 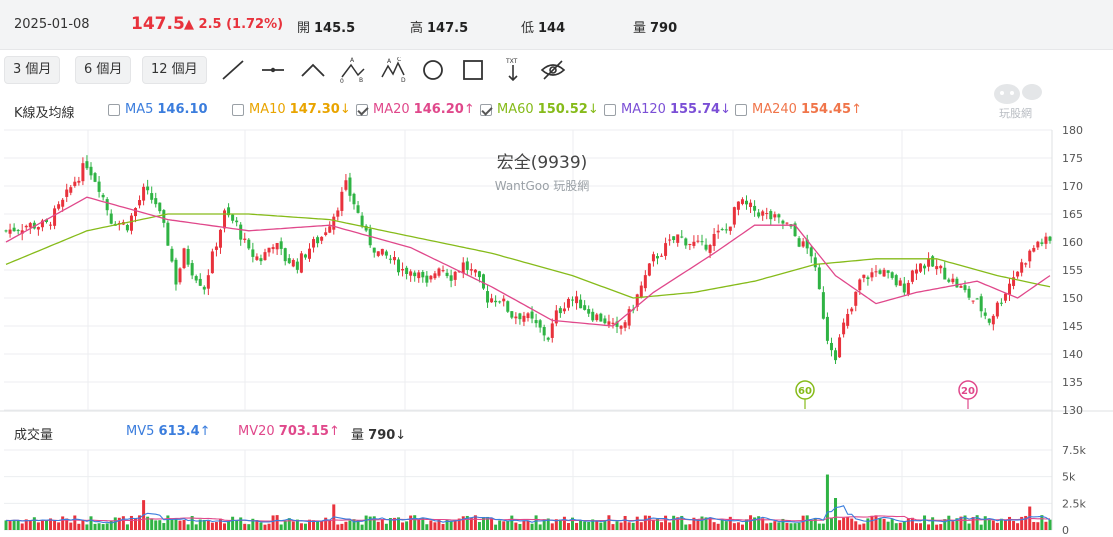 What do you see at coordinates (158, 109) in the screenshot?
I see `legend-ma5: MA5 146.10` at bounding box center [158, 109].